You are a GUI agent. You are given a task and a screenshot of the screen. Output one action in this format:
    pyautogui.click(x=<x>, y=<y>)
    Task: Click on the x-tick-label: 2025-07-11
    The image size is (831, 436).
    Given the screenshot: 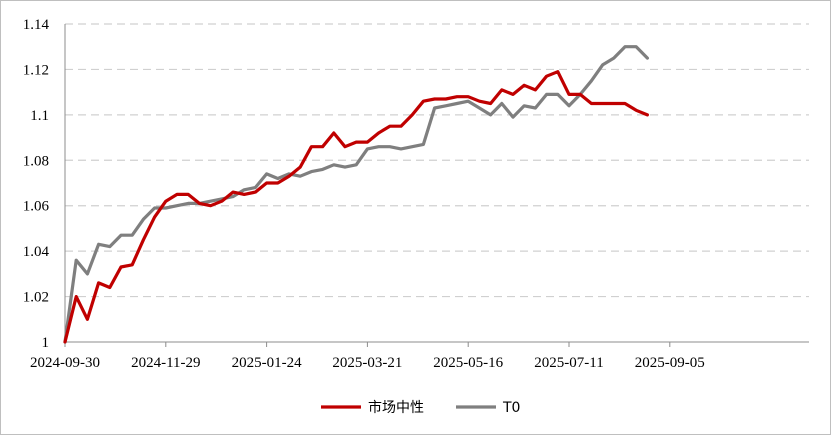 What is the action you would take?
    pyautogui.click(x=568, y=363)
    